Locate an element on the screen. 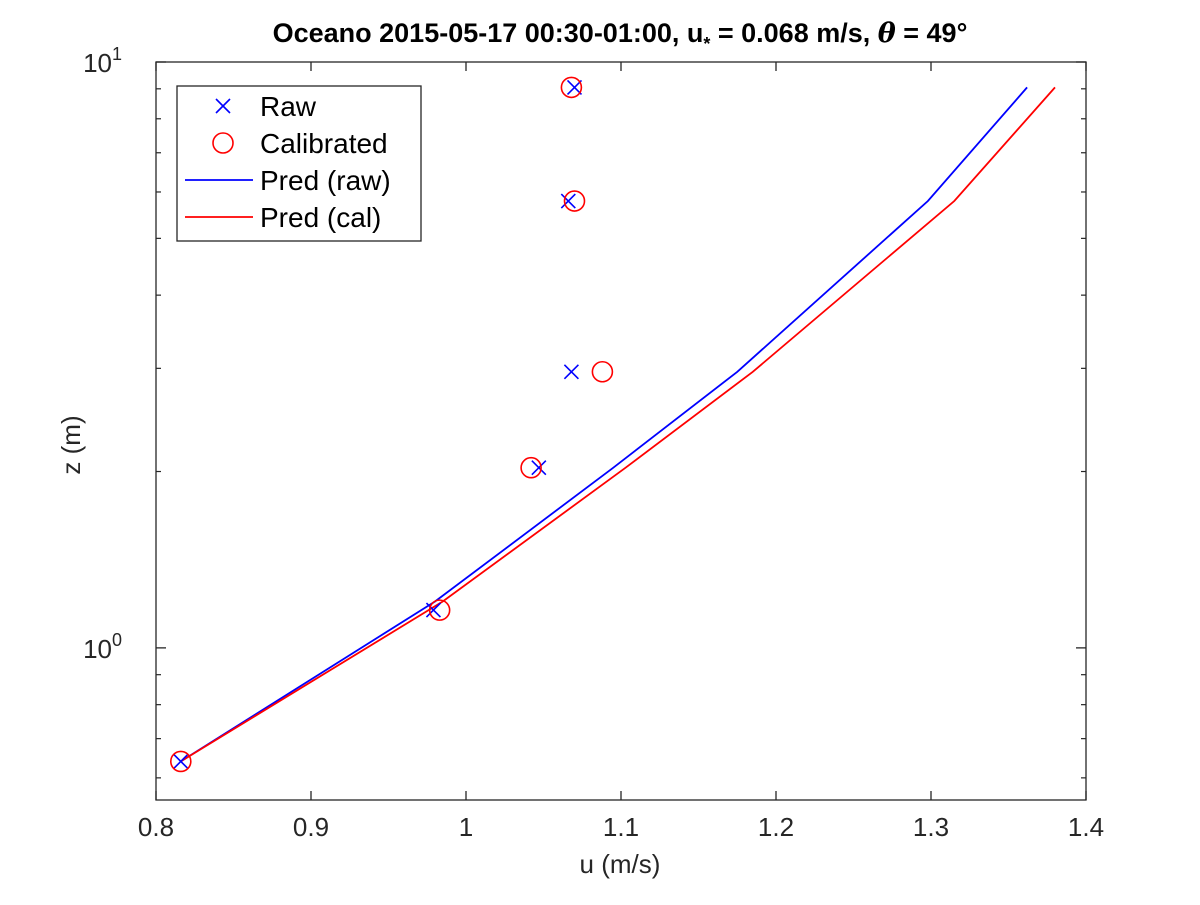  x-tick-label: 1.2 is located at coordinates (776, 827).